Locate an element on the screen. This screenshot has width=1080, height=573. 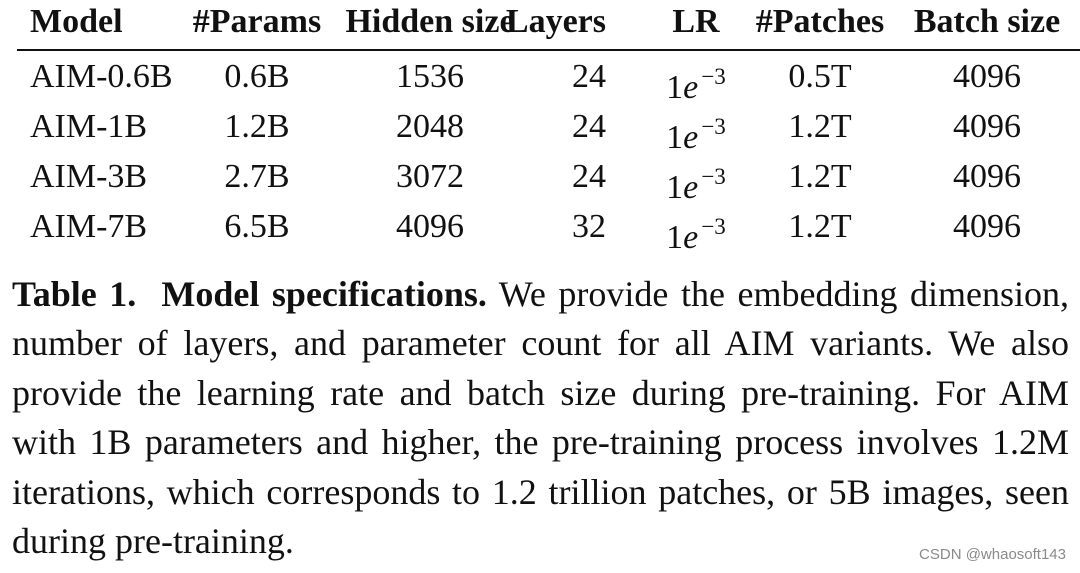
table-cell-params: 1.2B is located at coordinates (257, 126).